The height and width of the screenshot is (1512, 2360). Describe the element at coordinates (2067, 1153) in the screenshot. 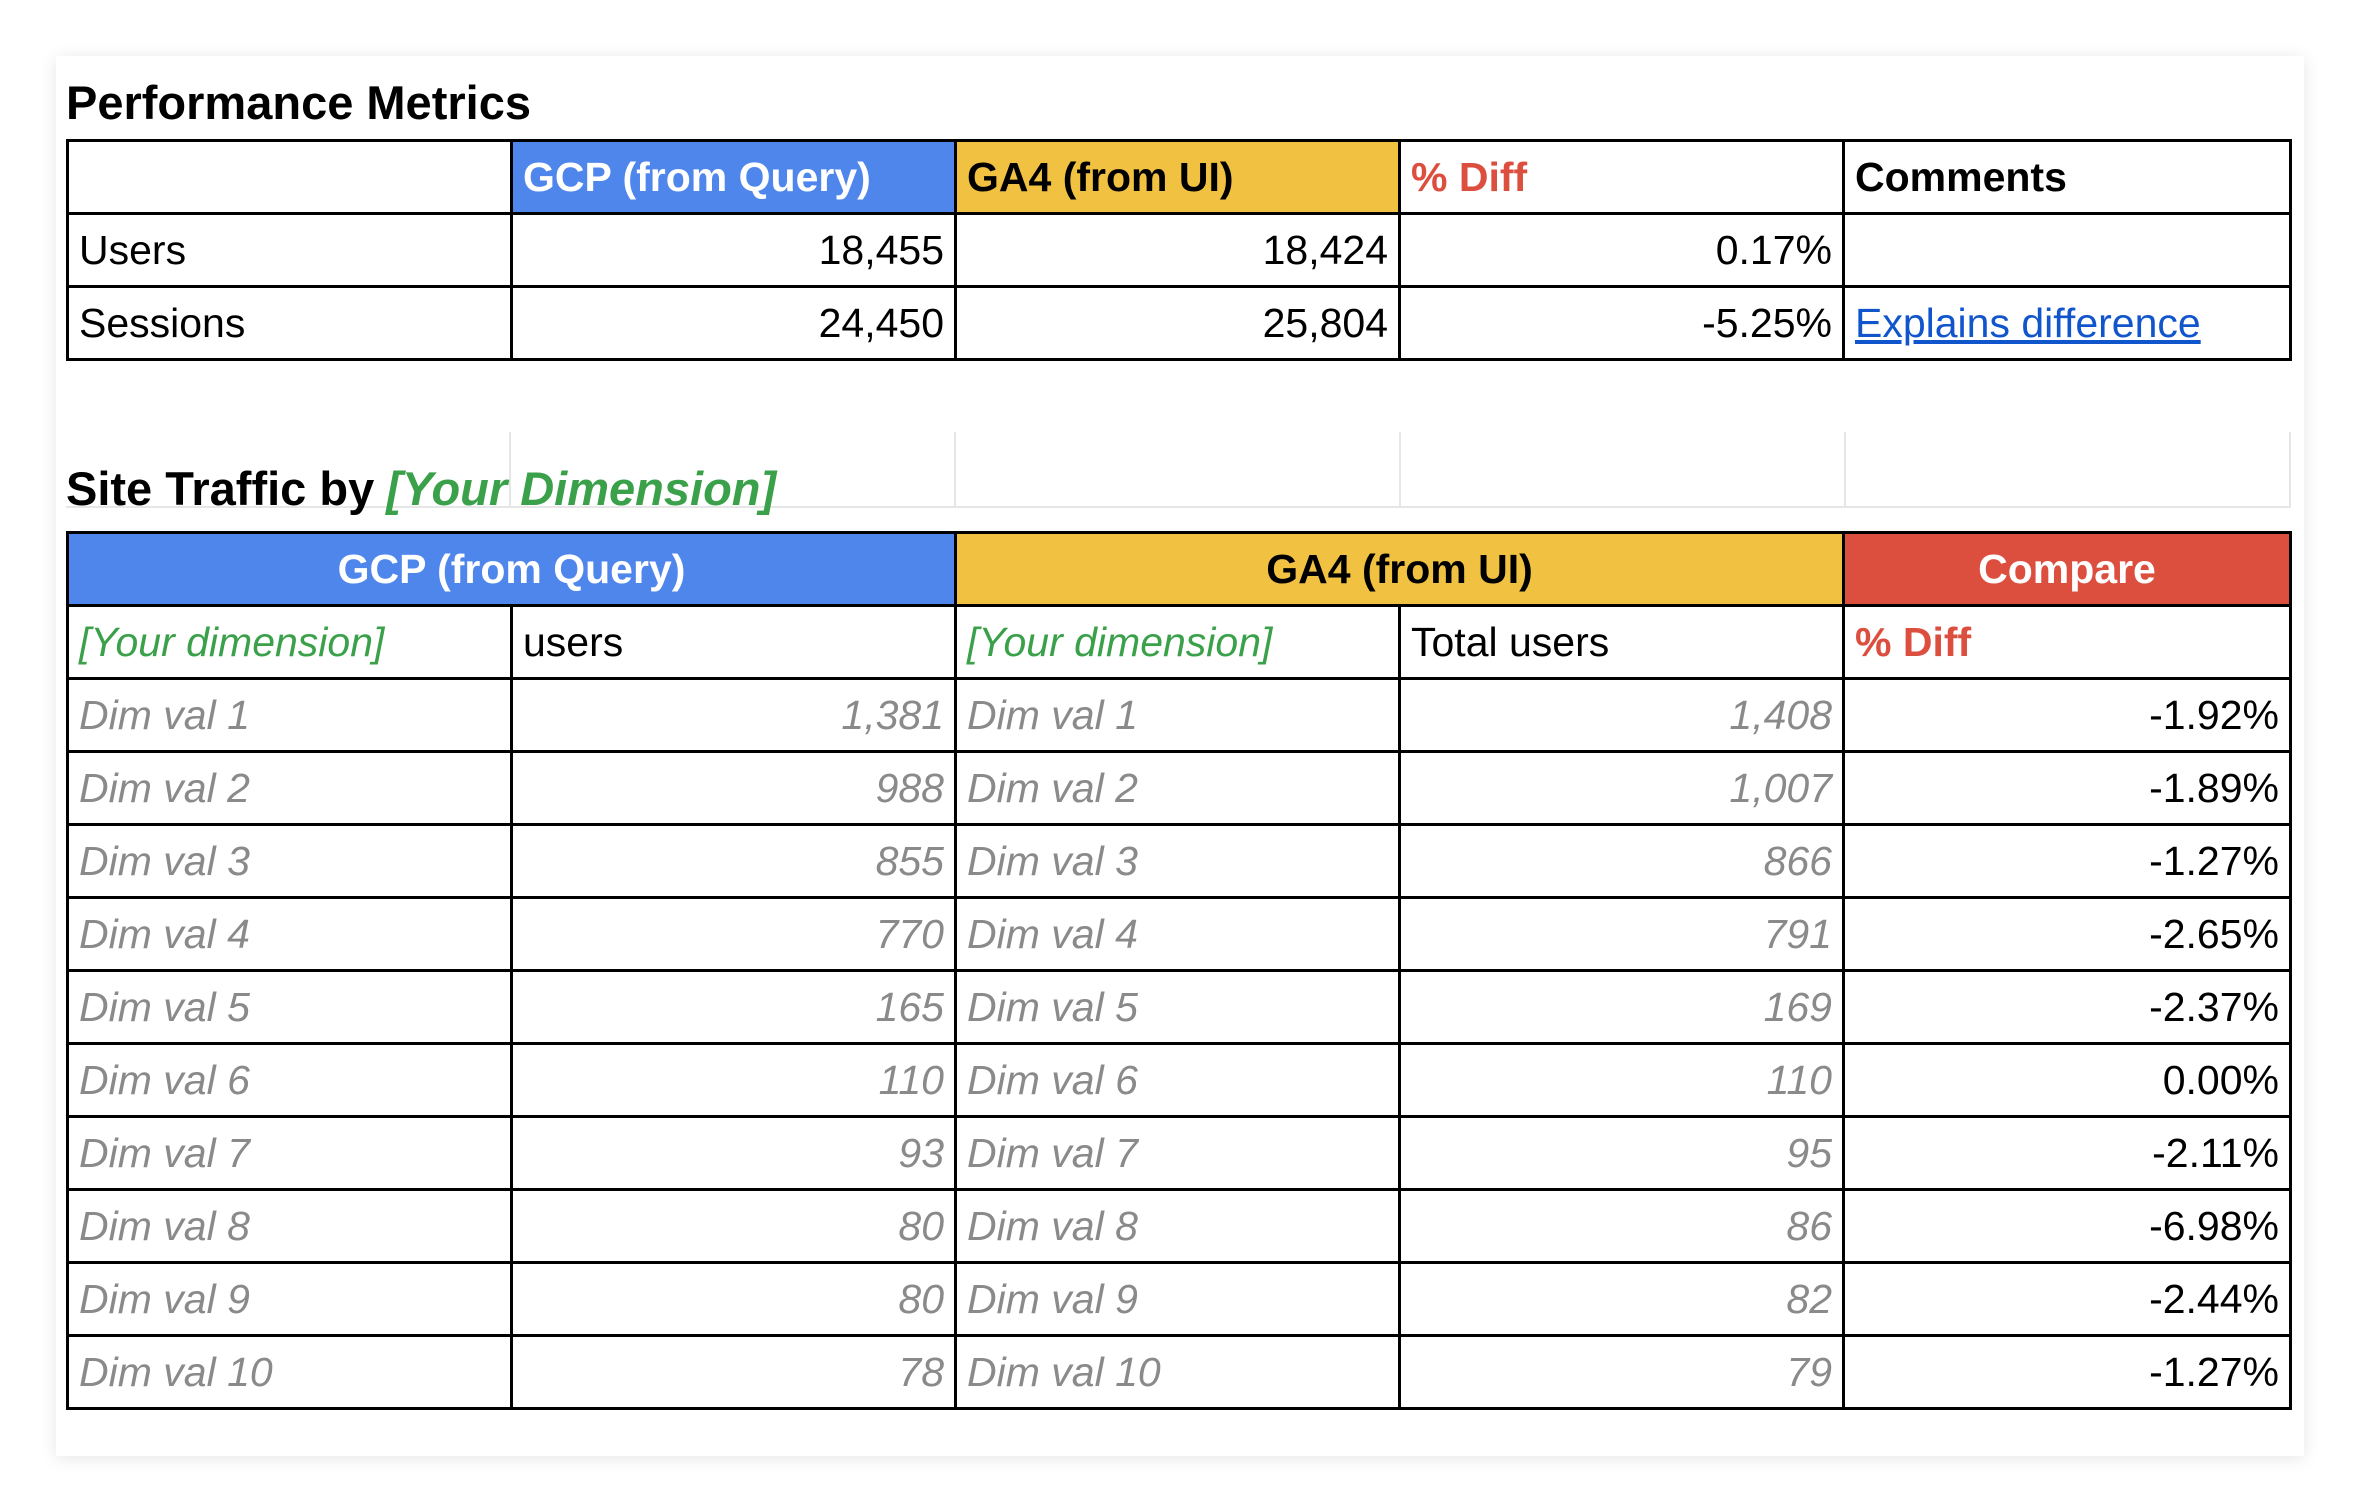

I see `diff-cell: -2.11%` at that location.